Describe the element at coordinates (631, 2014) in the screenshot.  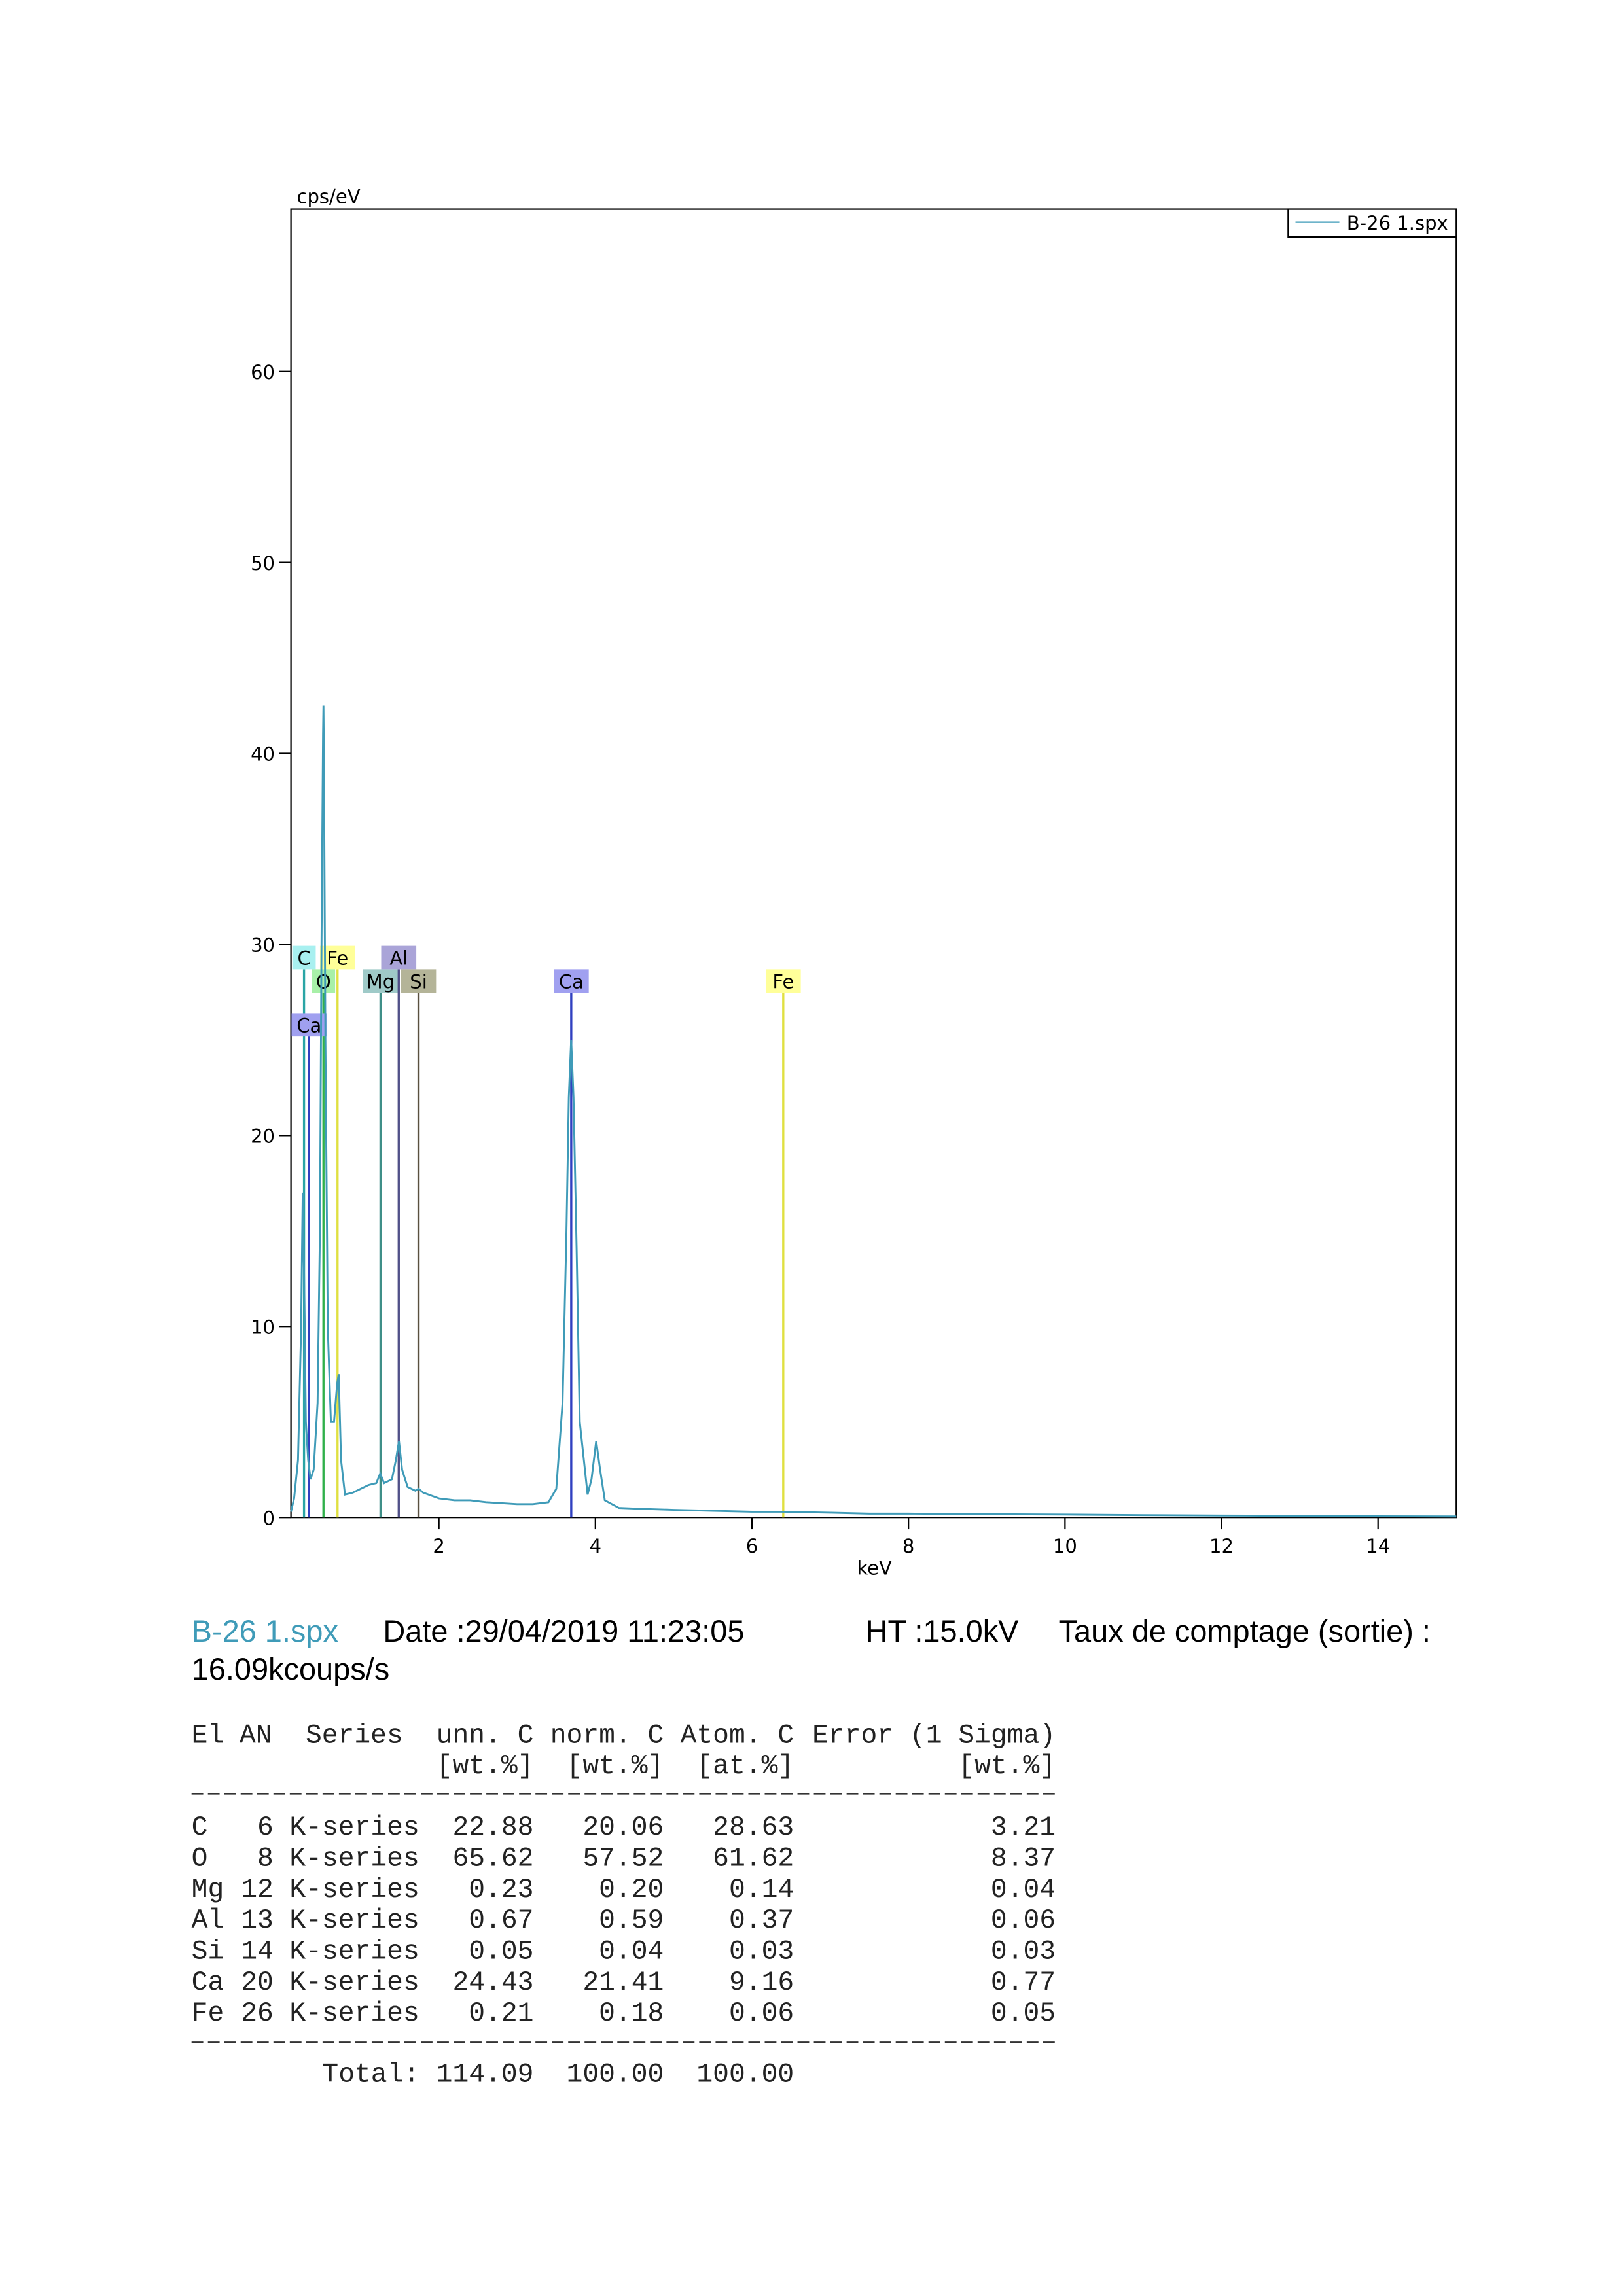
I see `table-cell: 0.18` at that location.